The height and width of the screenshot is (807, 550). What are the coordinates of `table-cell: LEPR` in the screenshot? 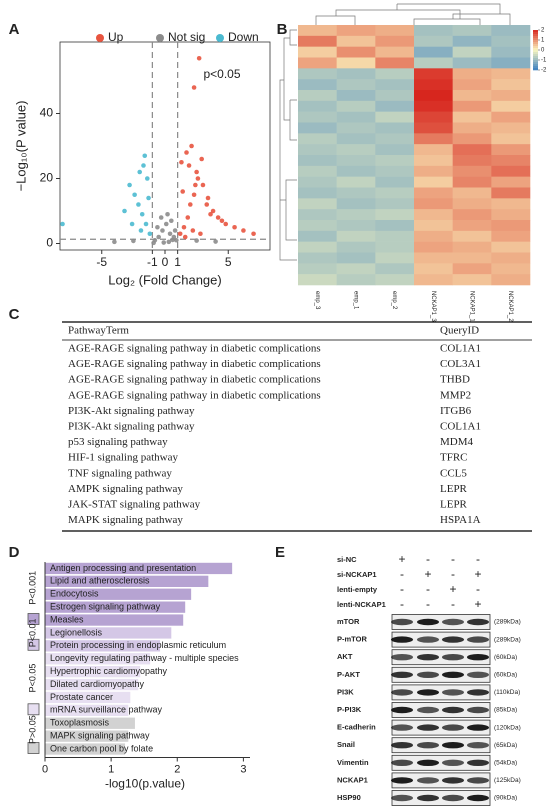 It's located at (454, 489).